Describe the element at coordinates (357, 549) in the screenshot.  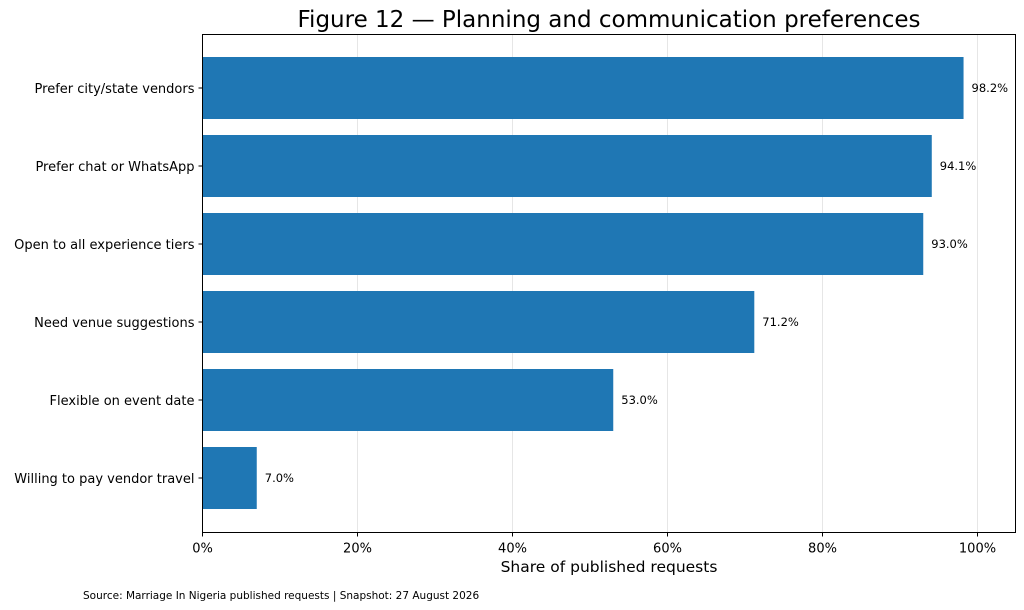
I see `x-tick-label: 20%` at that location.